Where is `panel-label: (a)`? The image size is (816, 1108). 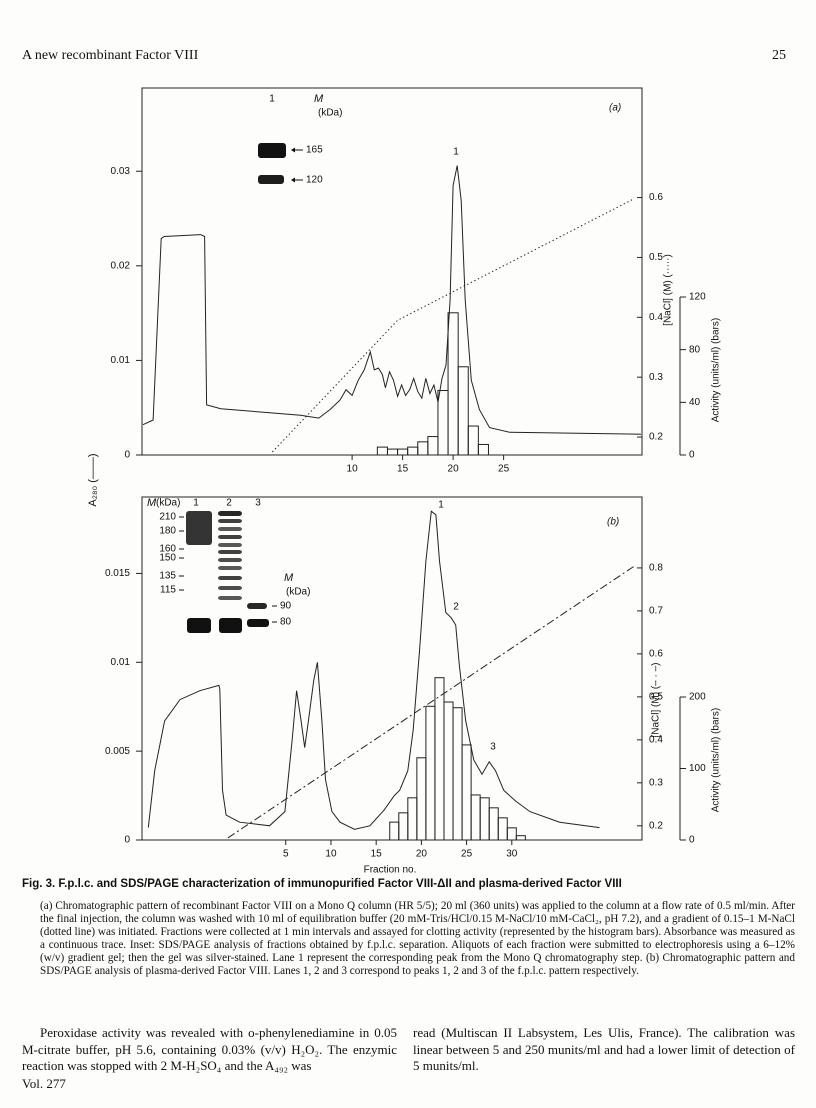
panel-label: (a) is located at coordinates (615, 108).